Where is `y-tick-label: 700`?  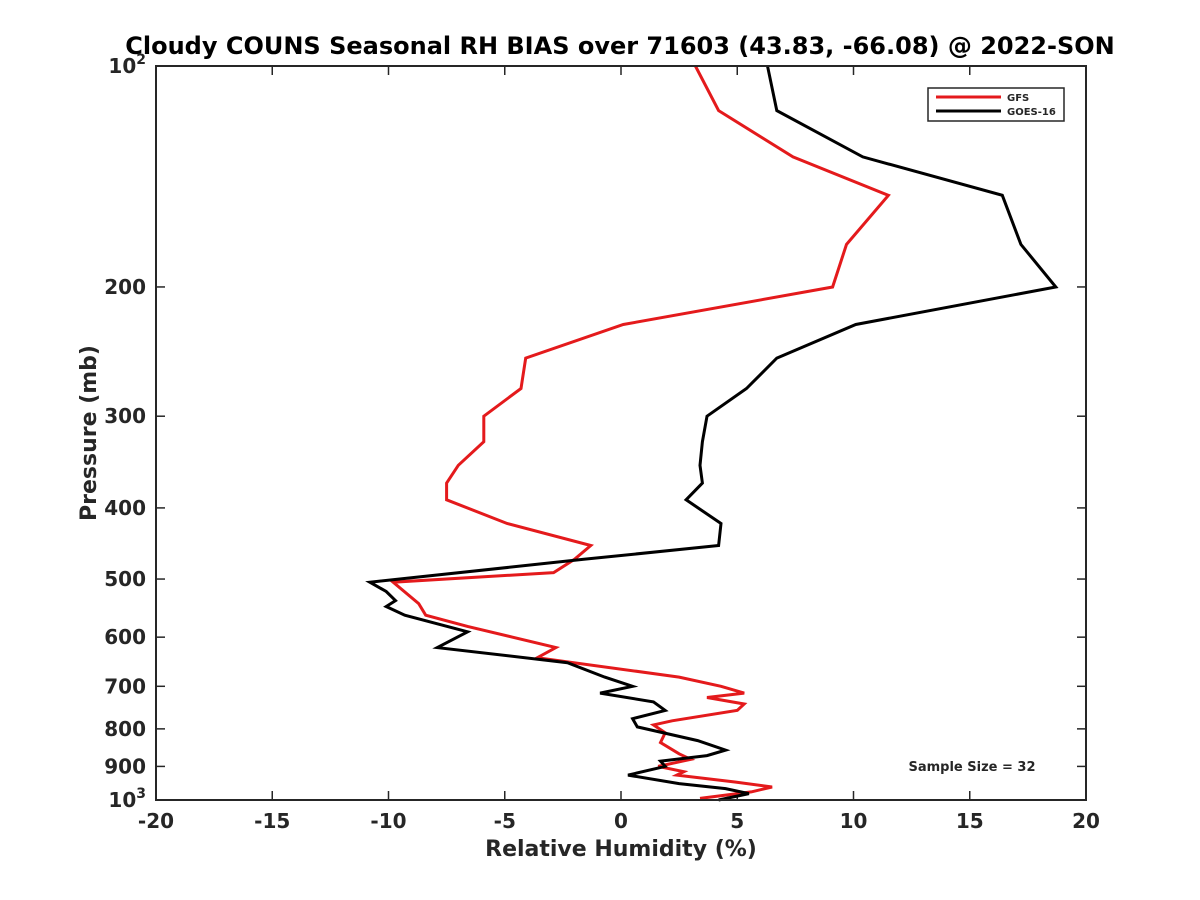 y-tick-label: 700 is located at coordinates (125, 686).